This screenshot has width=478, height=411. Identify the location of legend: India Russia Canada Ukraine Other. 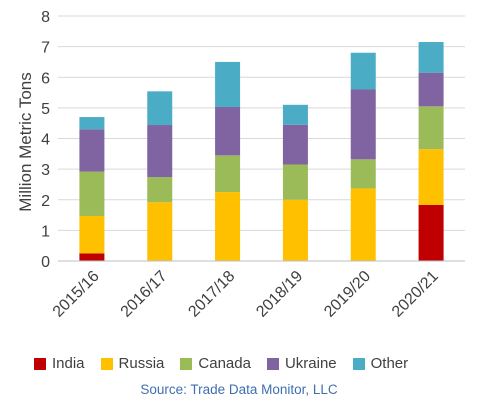
(229, 363).